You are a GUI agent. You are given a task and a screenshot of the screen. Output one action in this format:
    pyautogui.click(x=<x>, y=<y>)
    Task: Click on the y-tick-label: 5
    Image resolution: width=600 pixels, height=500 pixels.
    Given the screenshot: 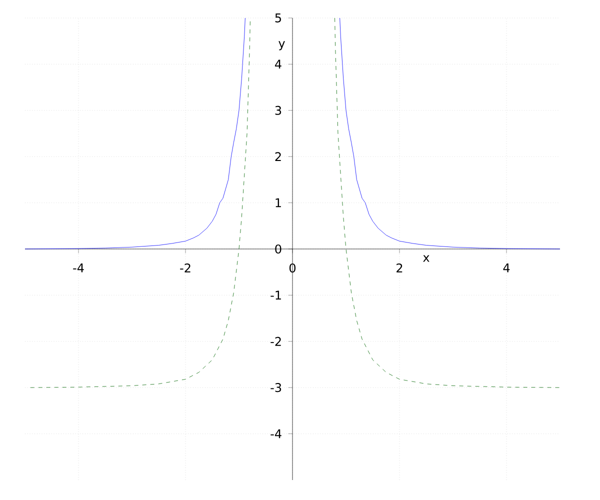 What is the action you would take?
    pyautogui.click(x=278, y=18)
    